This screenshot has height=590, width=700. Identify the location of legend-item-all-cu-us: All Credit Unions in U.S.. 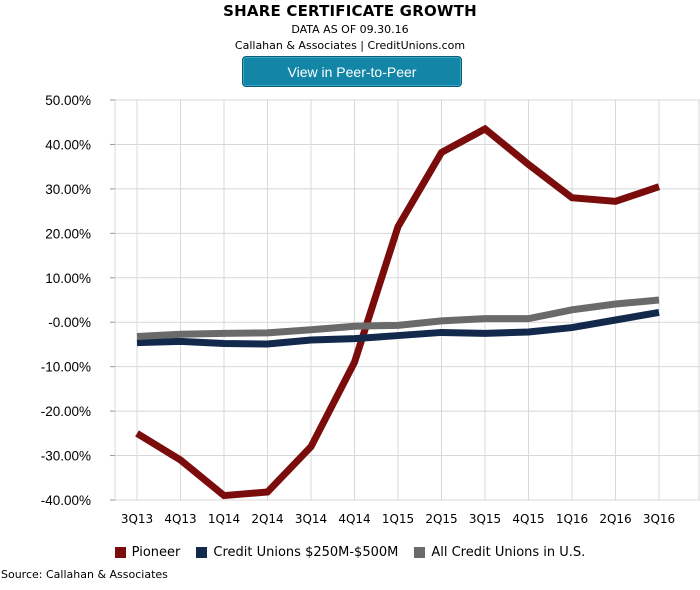
(499, 552).